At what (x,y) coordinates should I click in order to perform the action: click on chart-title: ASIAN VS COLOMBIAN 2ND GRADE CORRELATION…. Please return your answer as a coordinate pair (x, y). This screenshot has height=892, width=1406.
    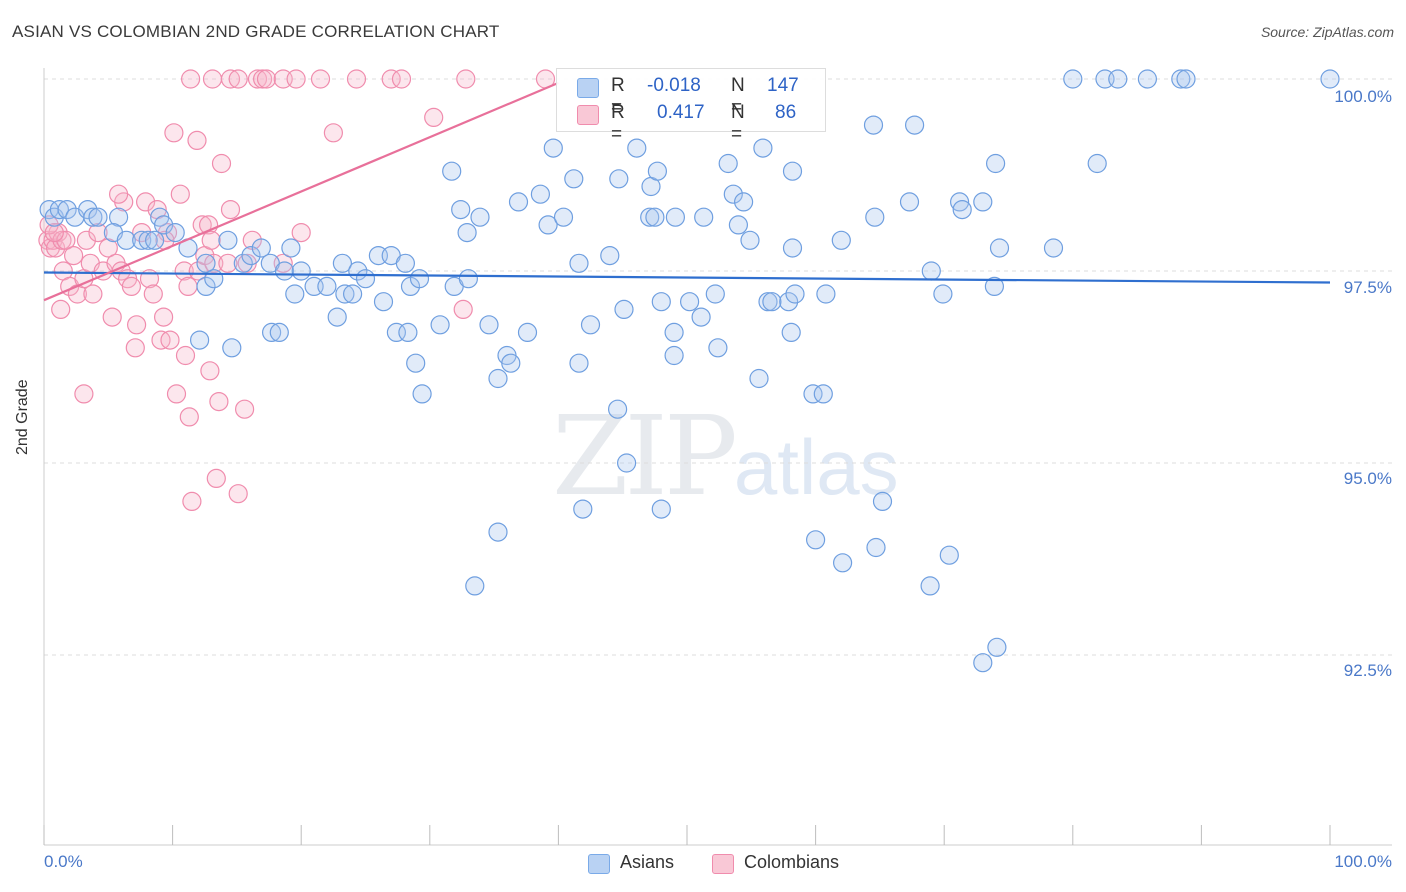
    Looking at the image, I should click on (256, 31).